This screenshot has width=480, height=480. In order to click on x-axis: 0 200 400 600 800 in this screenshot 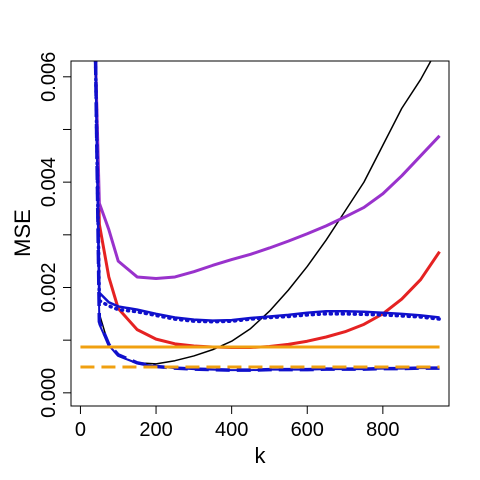, I will do `click(237, 423)`.